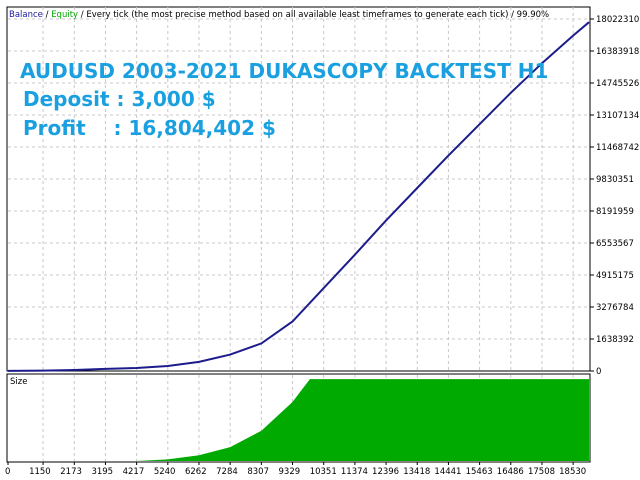 Image resolution: width=640 pixels, height=480 pixels. Describe the element at coordinates (102, 472) in the screenshot. I see `x-tick-label: 3195` at that location.